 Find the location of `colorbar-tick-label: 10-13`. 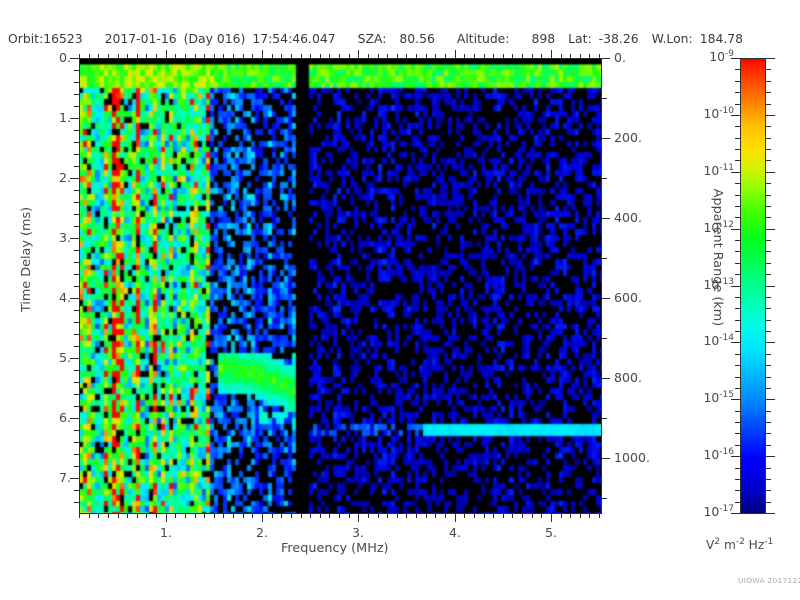

colorbar-tick-label: 10-13 is located at coordinates (718, 284).